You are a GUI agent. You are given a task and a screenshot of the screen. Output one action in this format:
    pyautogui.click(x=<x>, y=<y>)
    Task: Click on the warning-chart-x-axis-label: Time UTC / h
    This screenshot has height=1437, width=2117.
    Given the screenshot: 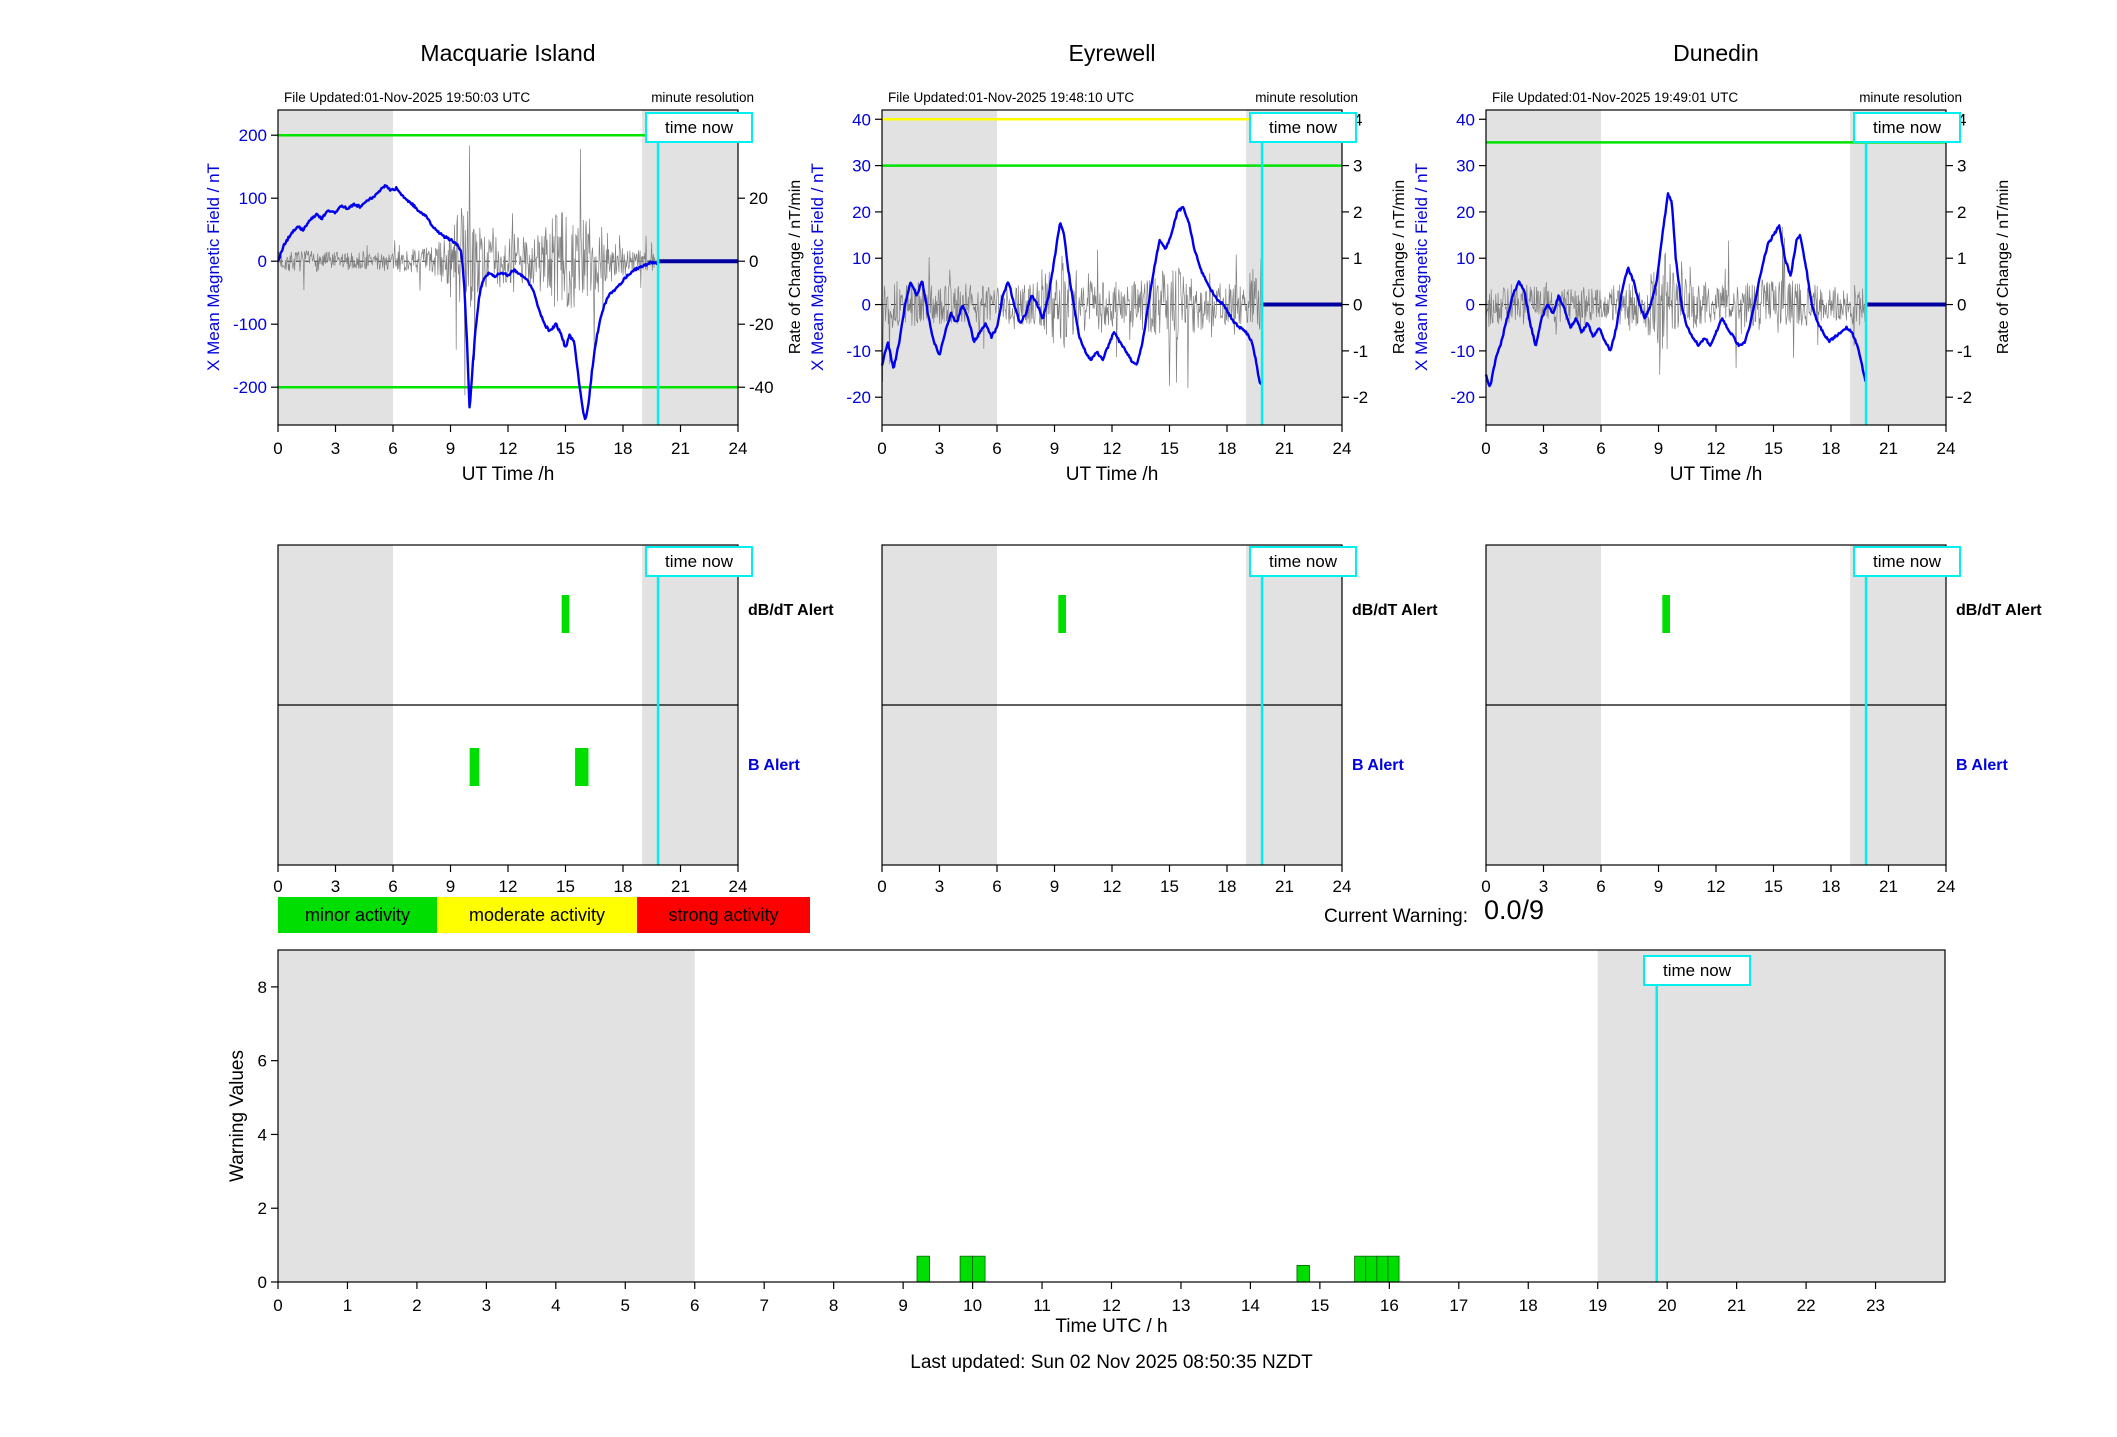 What is the action you would take?
    pyautogui.click(x=1111, y=1326)
    